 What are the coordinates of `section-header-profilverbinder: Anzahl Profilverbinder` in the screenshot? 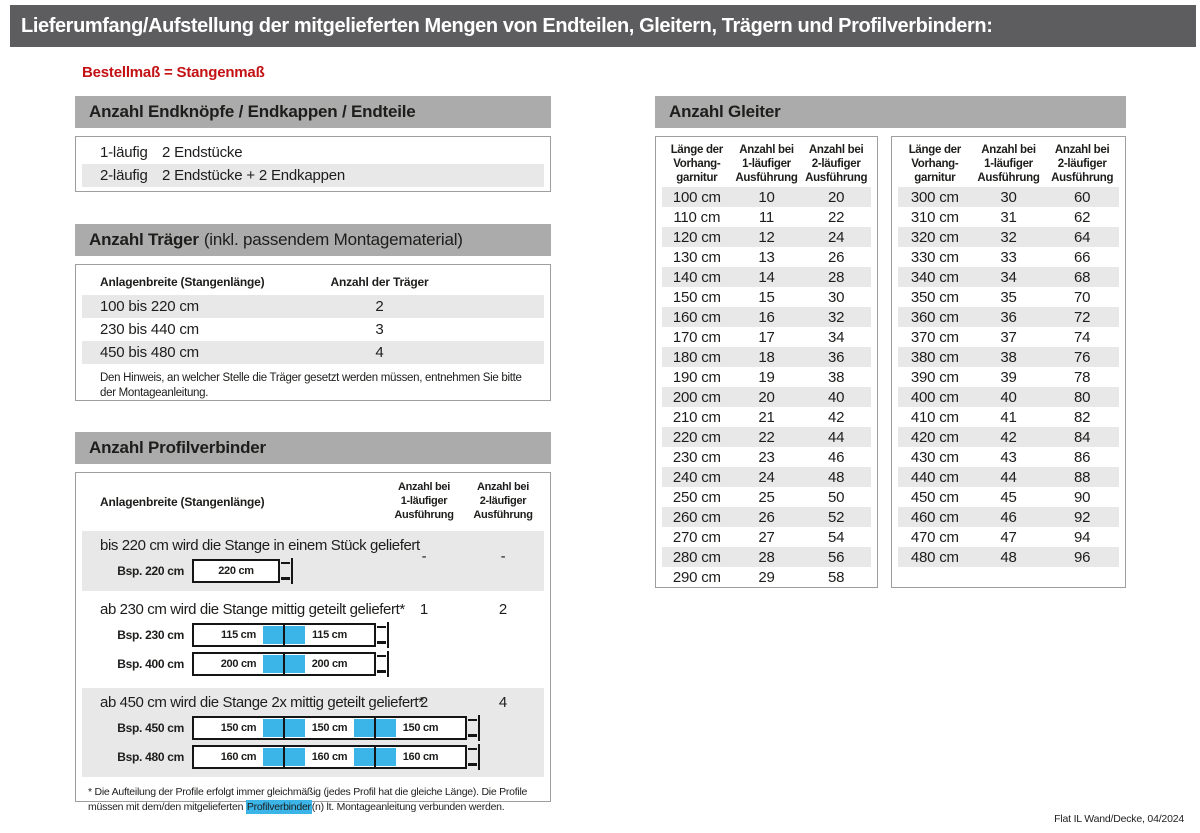 It's located at (313, 448).